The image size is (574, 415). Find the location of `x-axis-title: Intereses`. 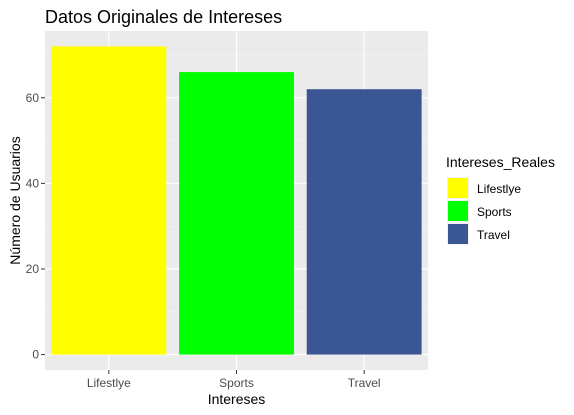

x-axis-title: Intereses is located at coordinates (237, 399).